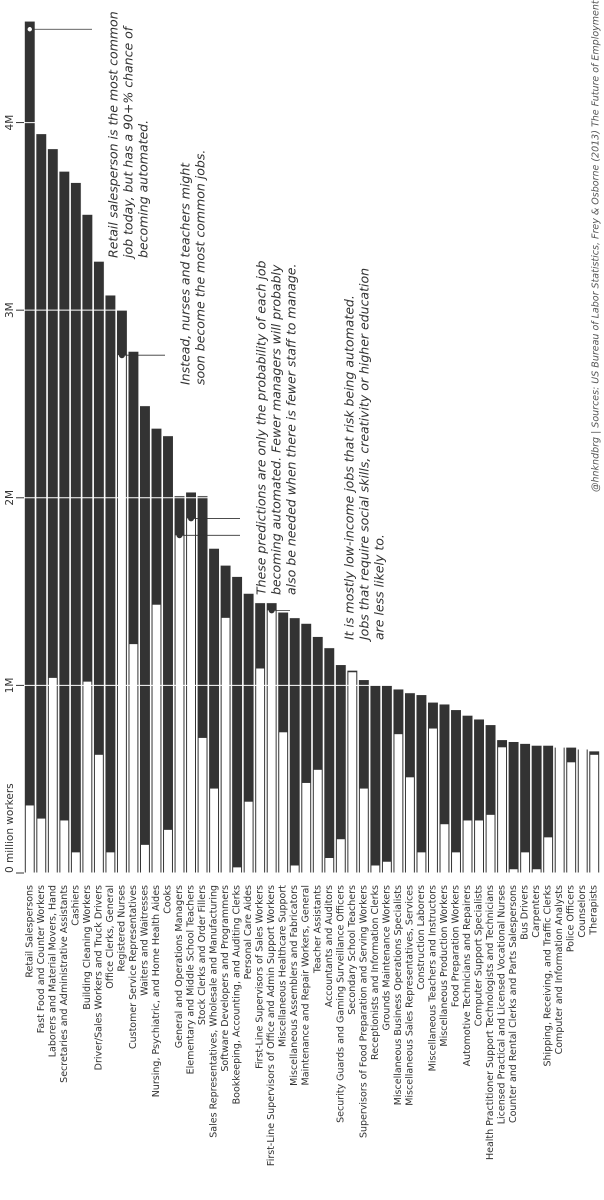 The image size is (604, 1200). I want to click on annotation: job today, but has a 90+% chance of, so click(128, 142).